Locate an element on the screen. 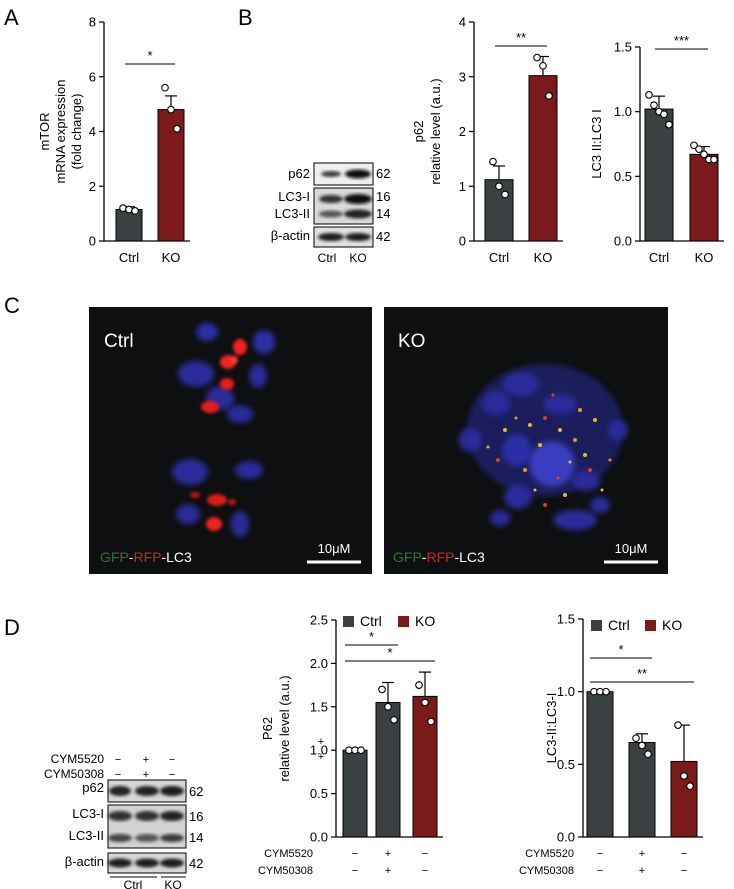  micrograph-background is located at coordinates (230, 440).